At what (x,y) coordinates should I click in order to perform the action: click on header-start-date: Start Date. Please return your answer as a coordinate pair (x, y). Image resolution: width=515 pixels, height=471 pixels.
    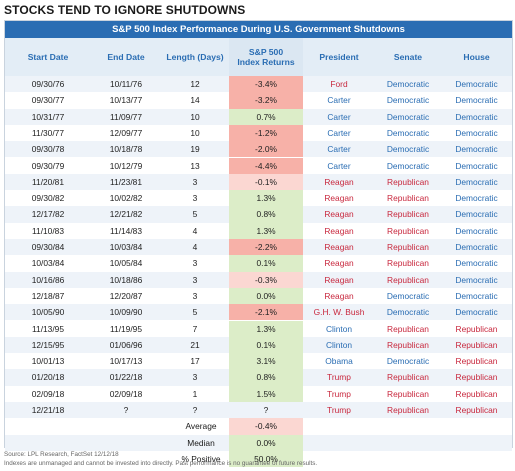
    Looking at the image, I should click on (48, 57).